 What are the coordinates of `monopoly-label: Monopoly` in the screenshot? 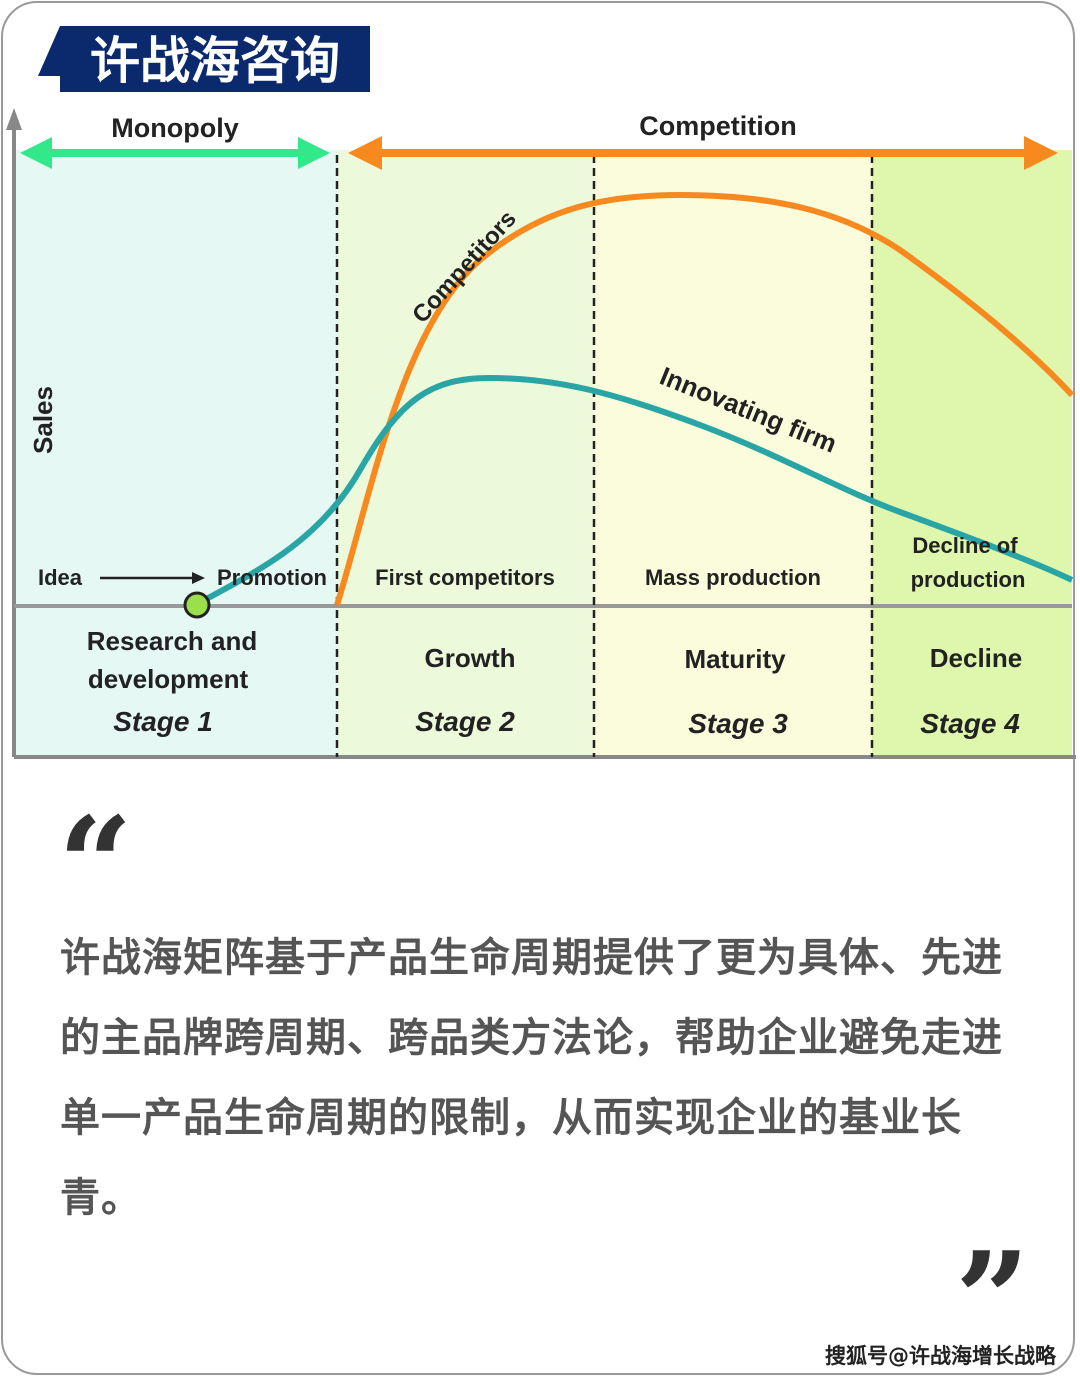 It's located at (174, 128).